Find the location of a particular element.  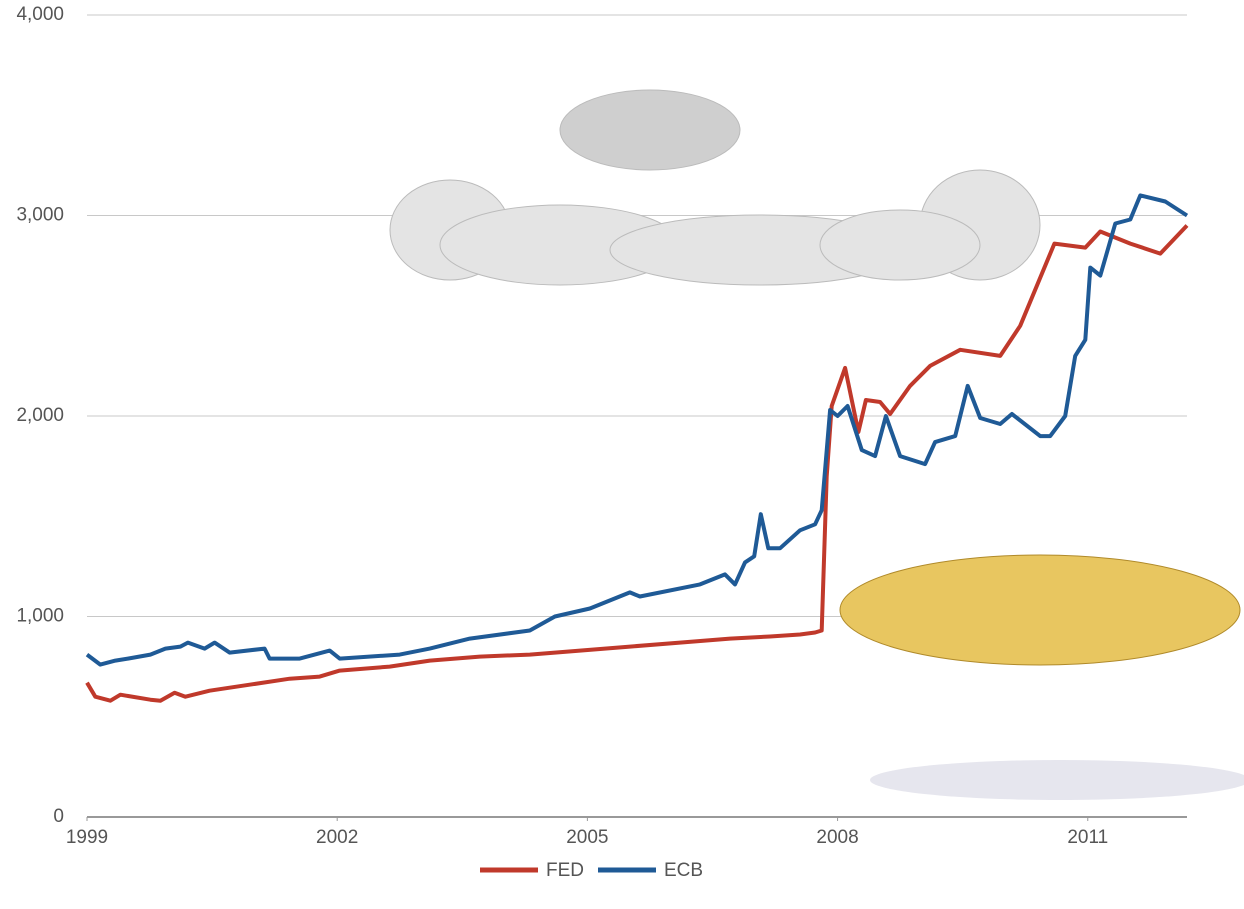

x-tick-label: 1999 is located at coordinates (87, 837).